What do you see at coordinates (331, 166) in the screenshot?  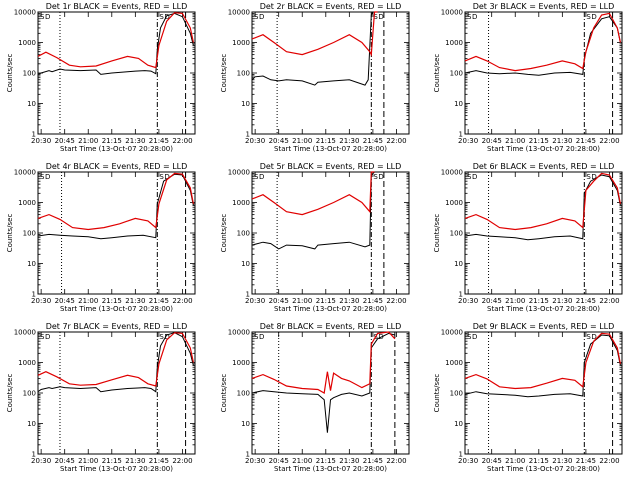 I see `plot-title: Det 5r BLACK = Events, RED = LLD` at bounding box center [331, 166].